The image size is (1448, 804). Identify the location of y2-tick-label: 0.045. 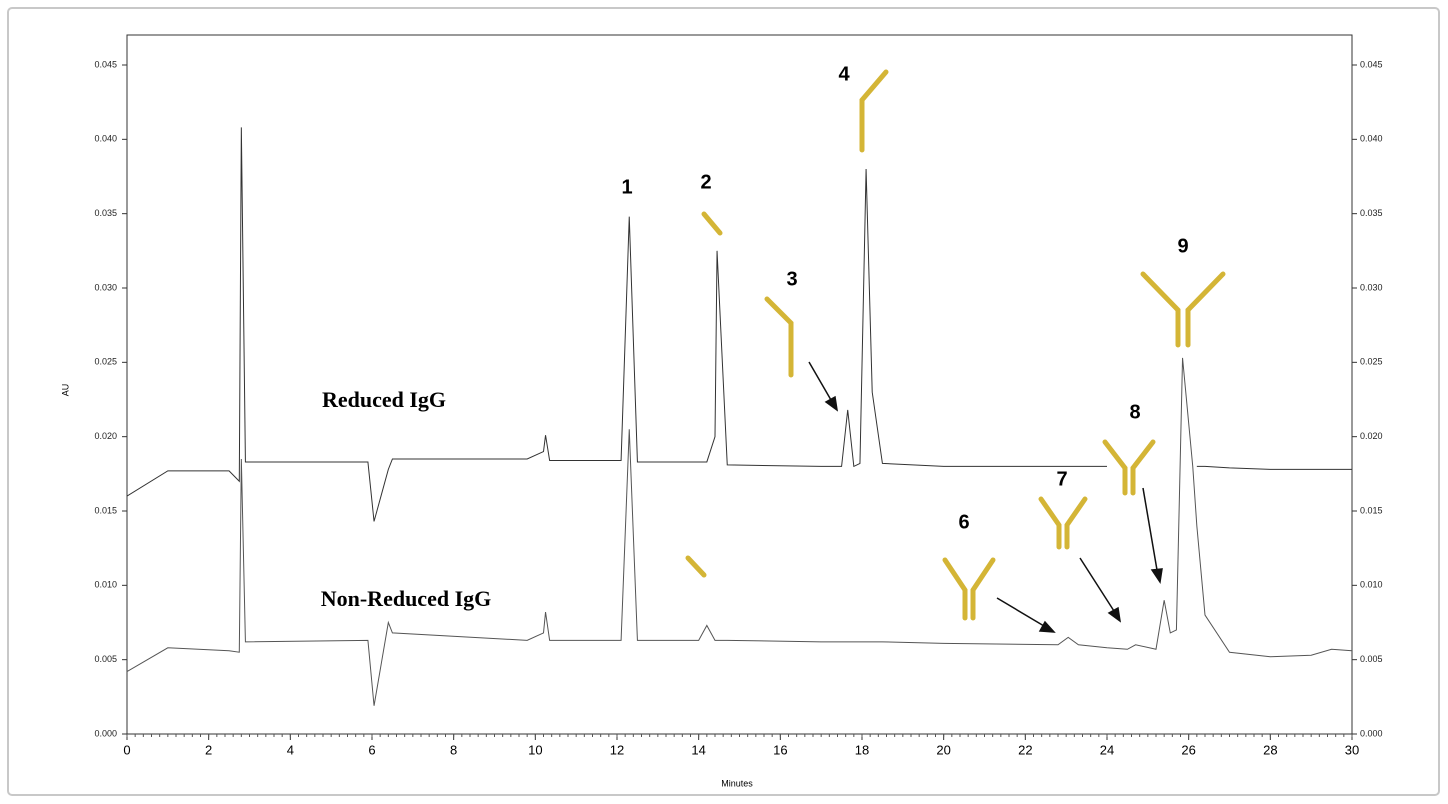
(1371, 64).